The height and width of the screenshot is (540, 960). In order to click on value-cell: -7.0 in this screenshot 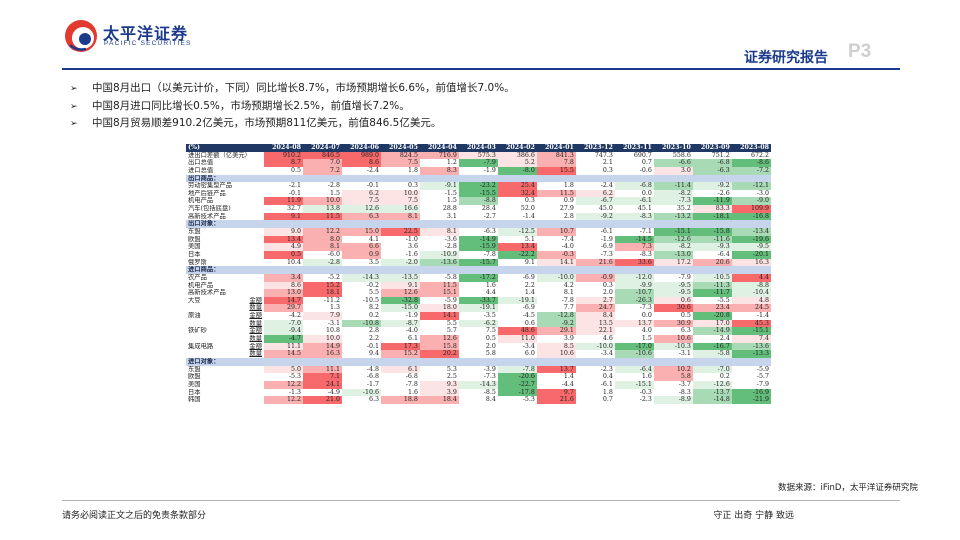, I will do `click(712, 369)`.